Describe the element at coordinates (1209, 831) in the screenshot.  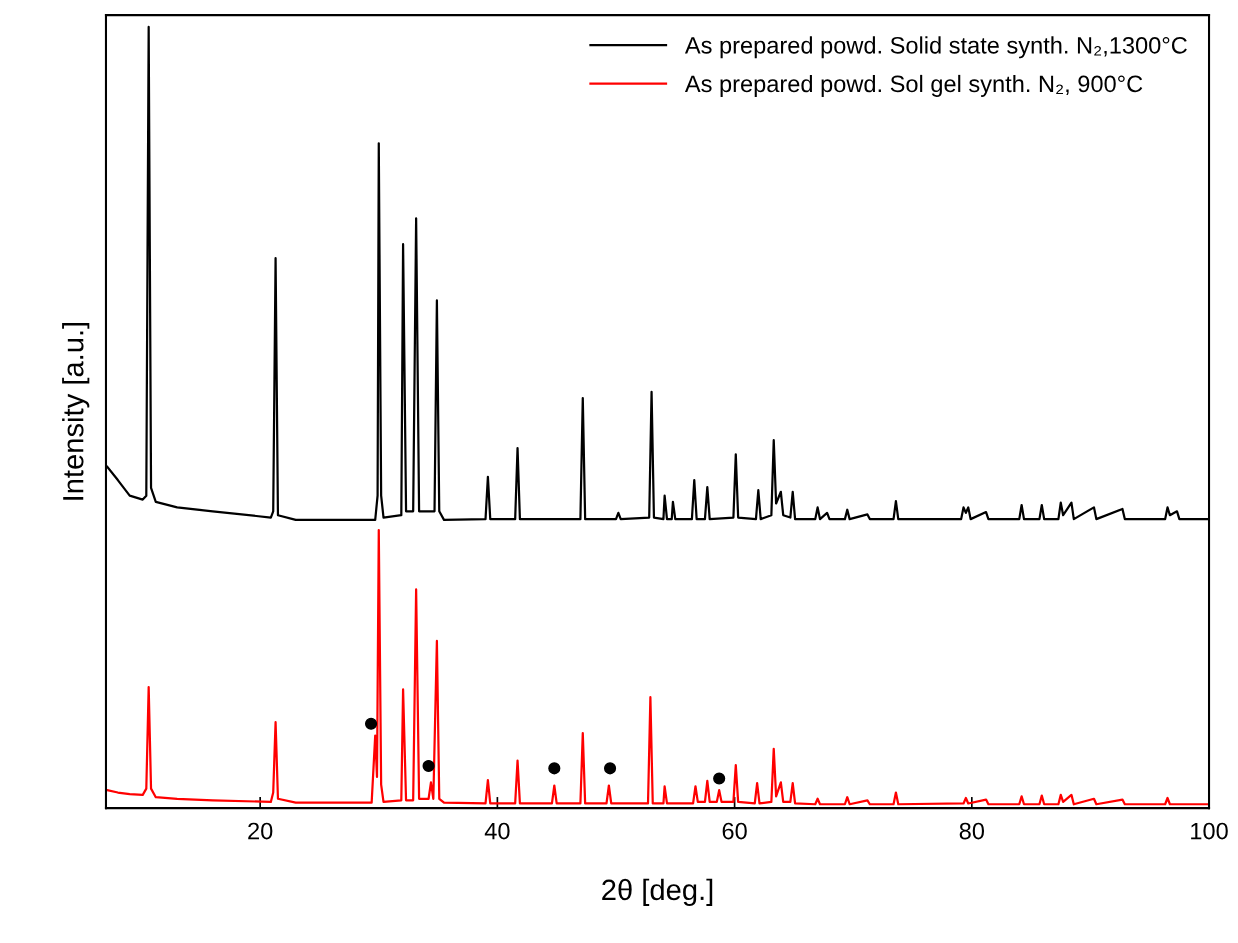
I see `x-tick-label: 100` at that location.